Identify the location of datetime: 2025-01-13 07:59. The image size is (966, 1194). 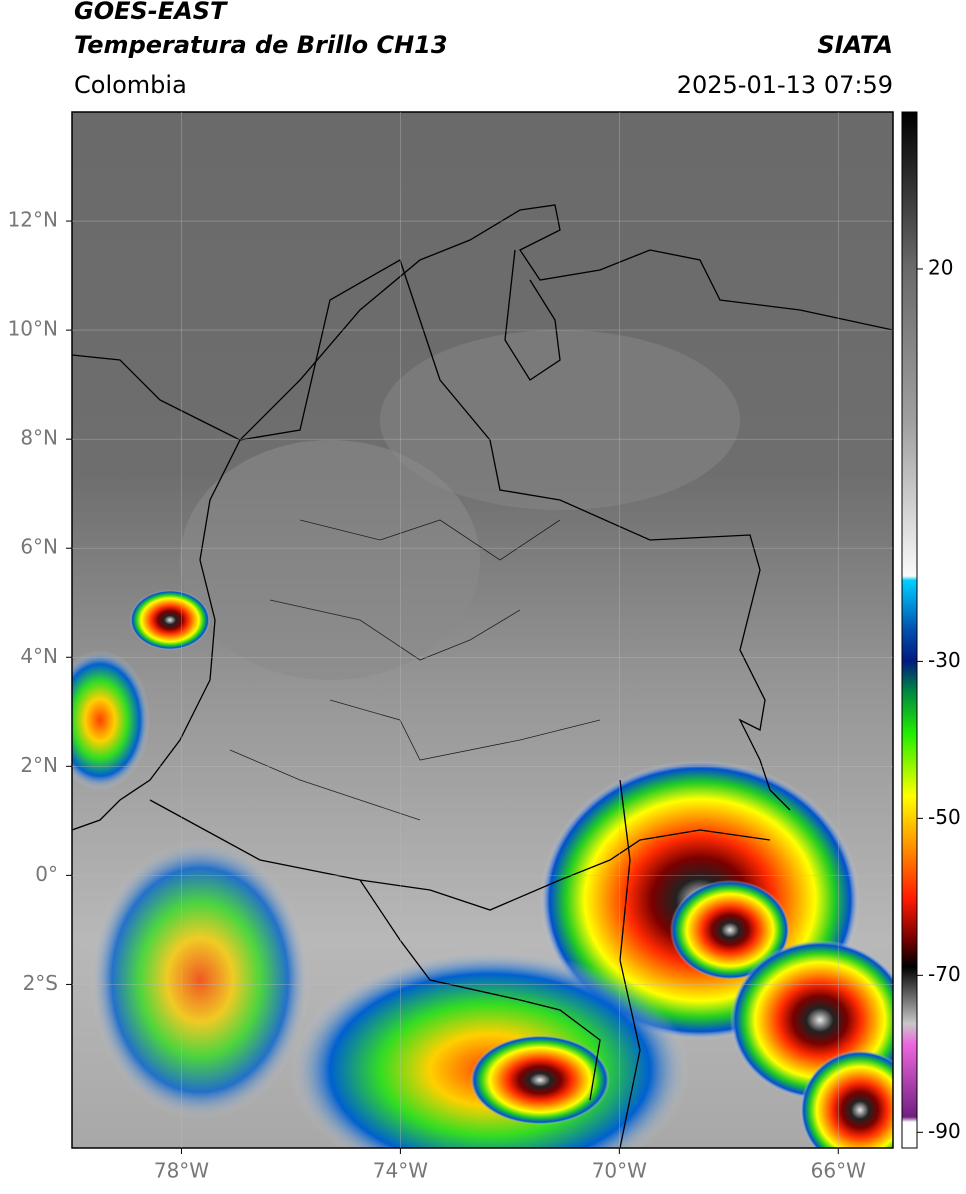
(785, 85).